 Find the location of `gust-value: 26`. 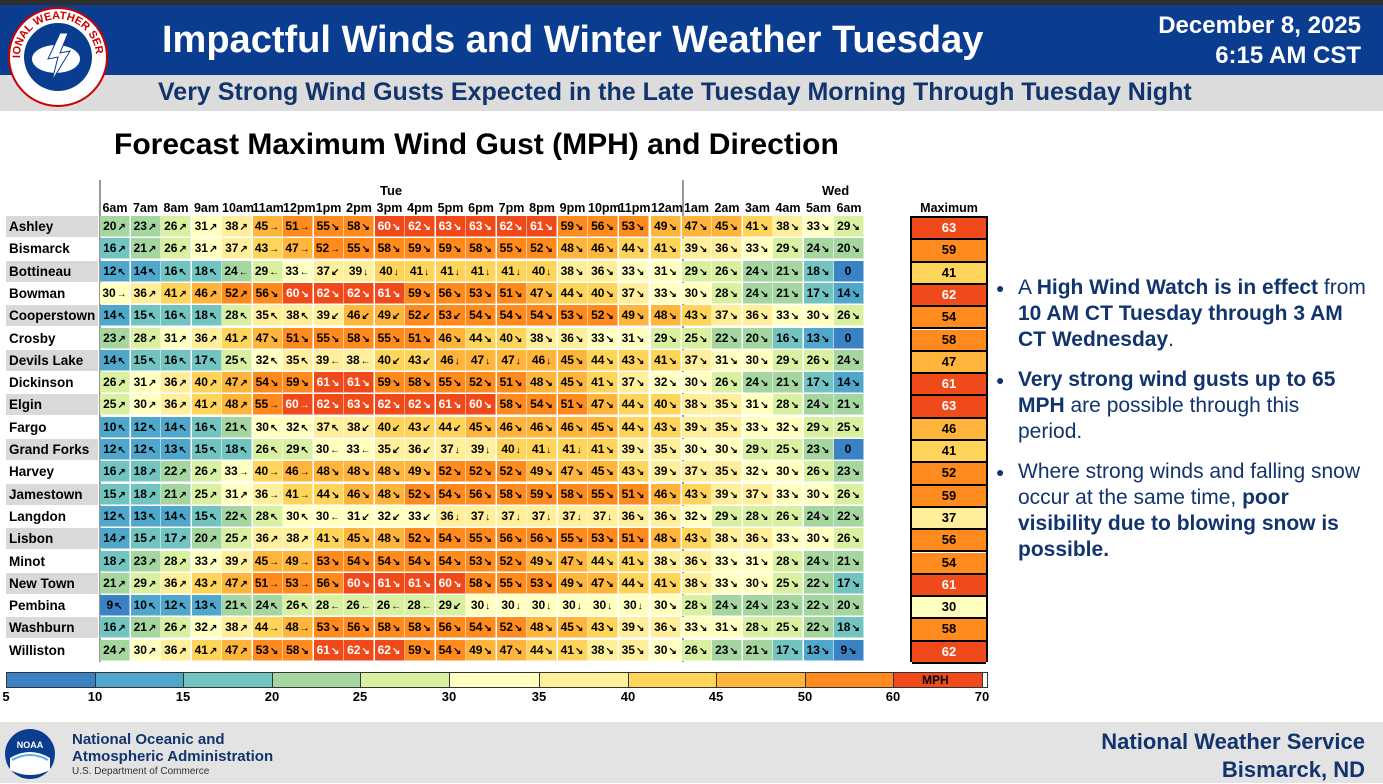

gust-value: 26 is located at coordinates (171, 248).